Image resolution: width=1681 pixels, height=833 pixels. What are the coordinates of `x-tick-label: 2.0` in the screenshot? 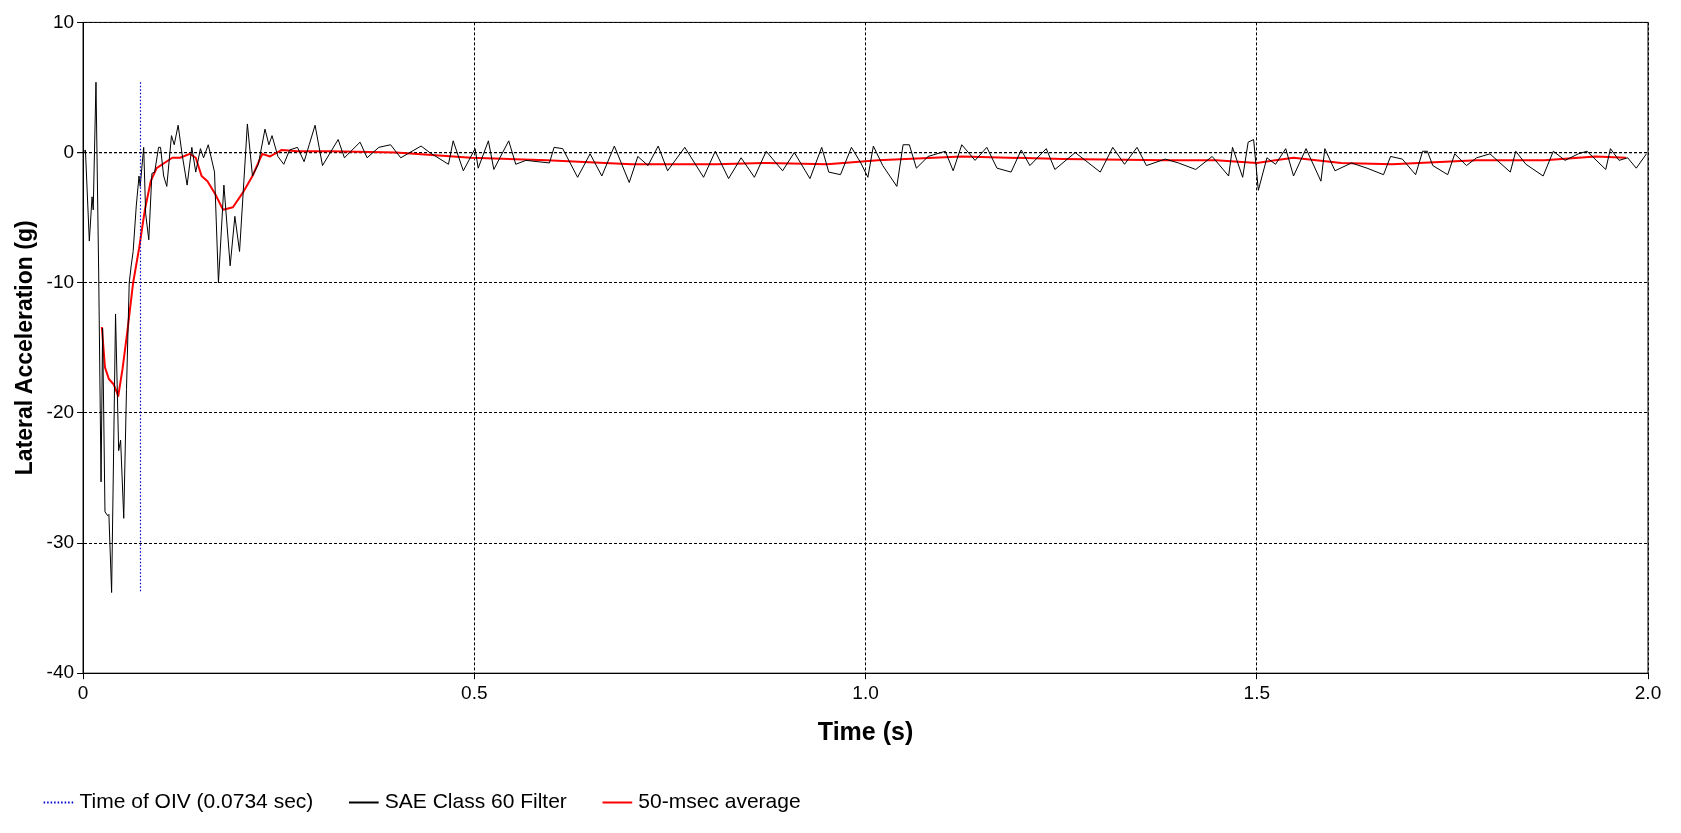 It's located at (1648, 692).